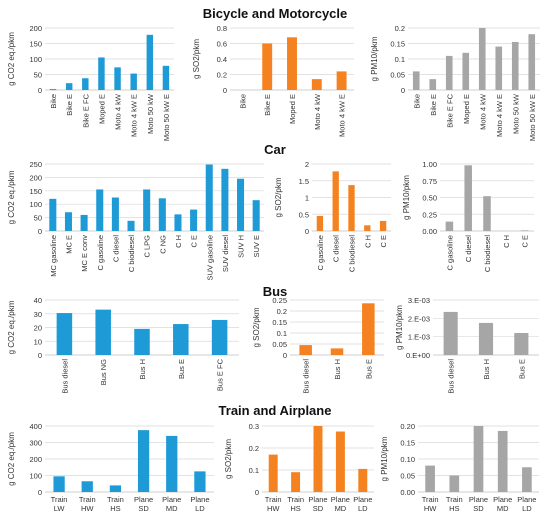  I want to click on x-tick-label: Moto 50 kW, so click(515, 113).